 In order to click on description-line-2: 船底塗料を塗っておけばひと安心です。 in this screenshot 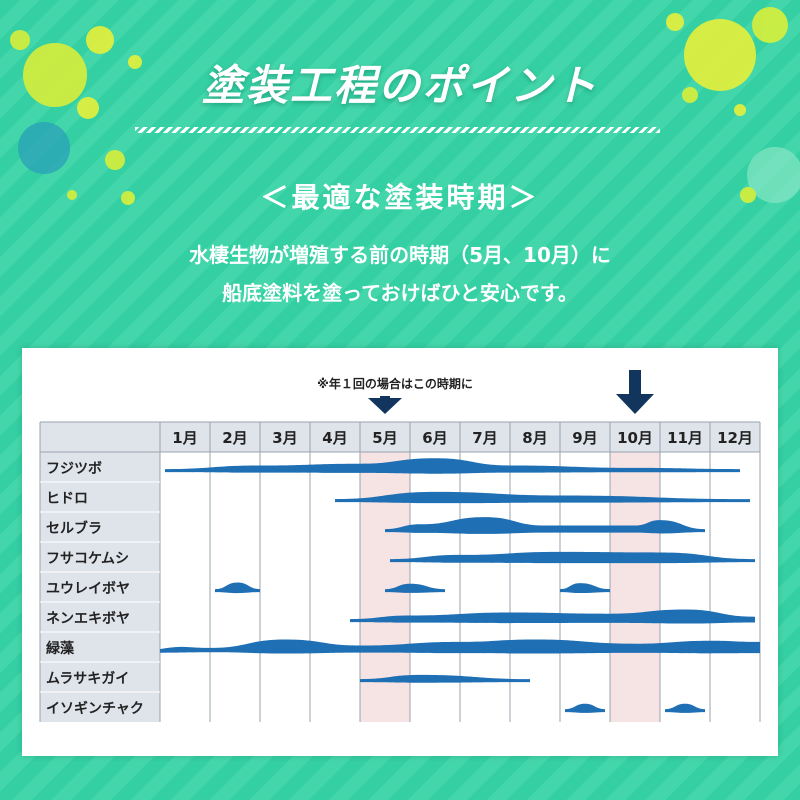, I will do `click(400, 293)`.